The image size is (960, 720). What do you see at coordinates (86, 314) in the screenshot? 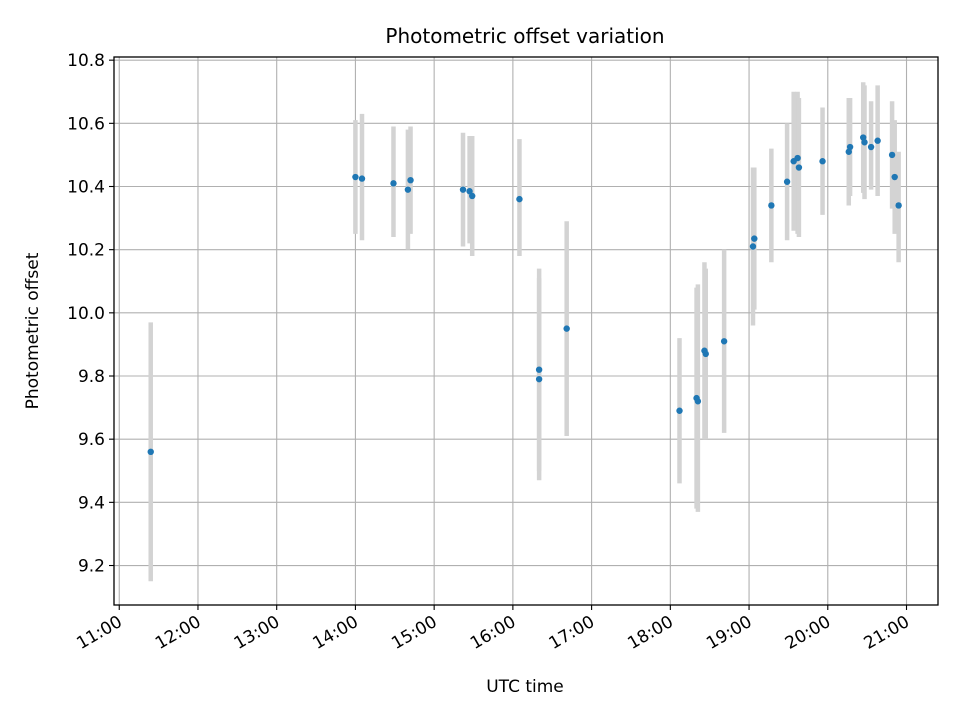
I see `y-tick-label: 10.0` at bounding box center [86, 314].